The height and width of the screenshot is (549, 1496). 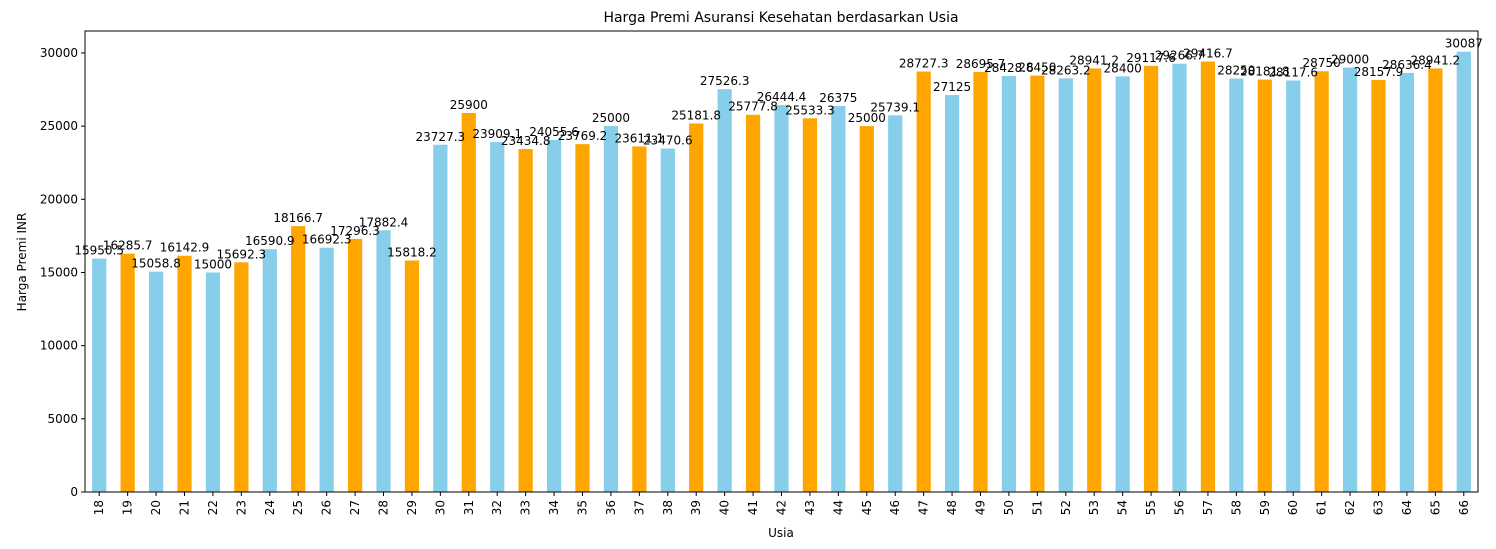 I want to click on x-tick-label: 35, so click(x=583, y=507).